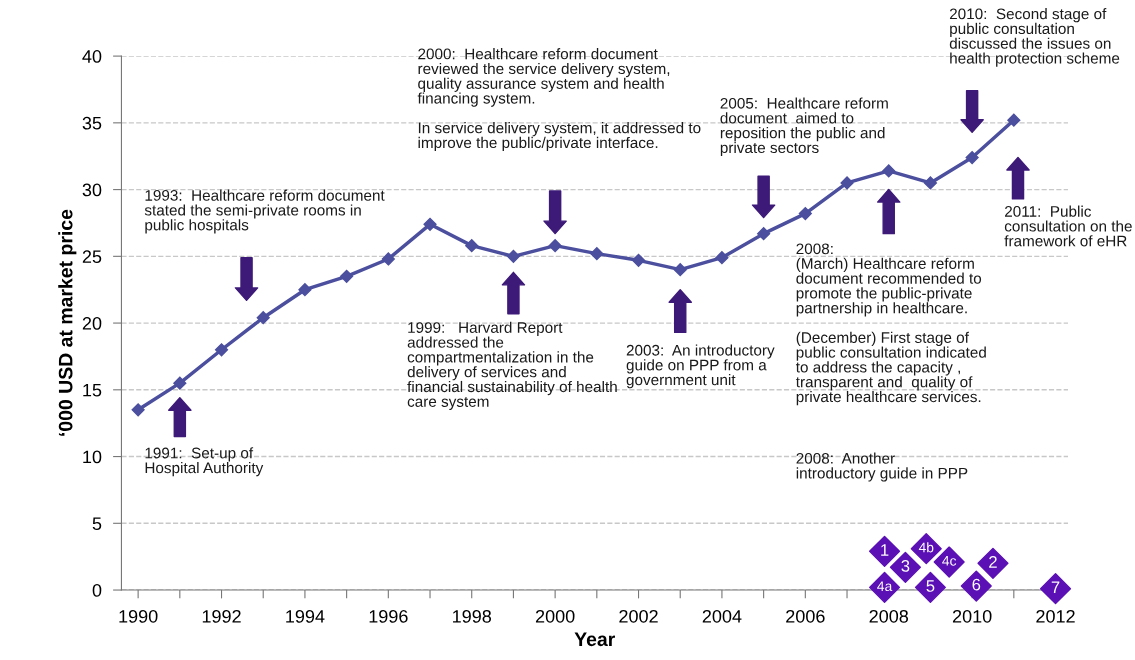  I want to click on annotation: 2011: Public consultation on the framework of eHR, so click(1068, 226).